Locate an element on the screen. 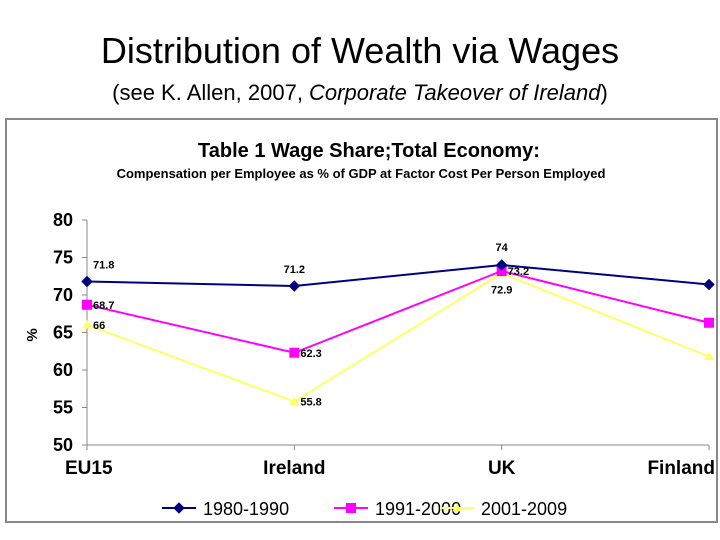 The image size is (720, 540). subtitle-book-title: Corporate Takeover of Ireland is located at coordinates (455, 92).